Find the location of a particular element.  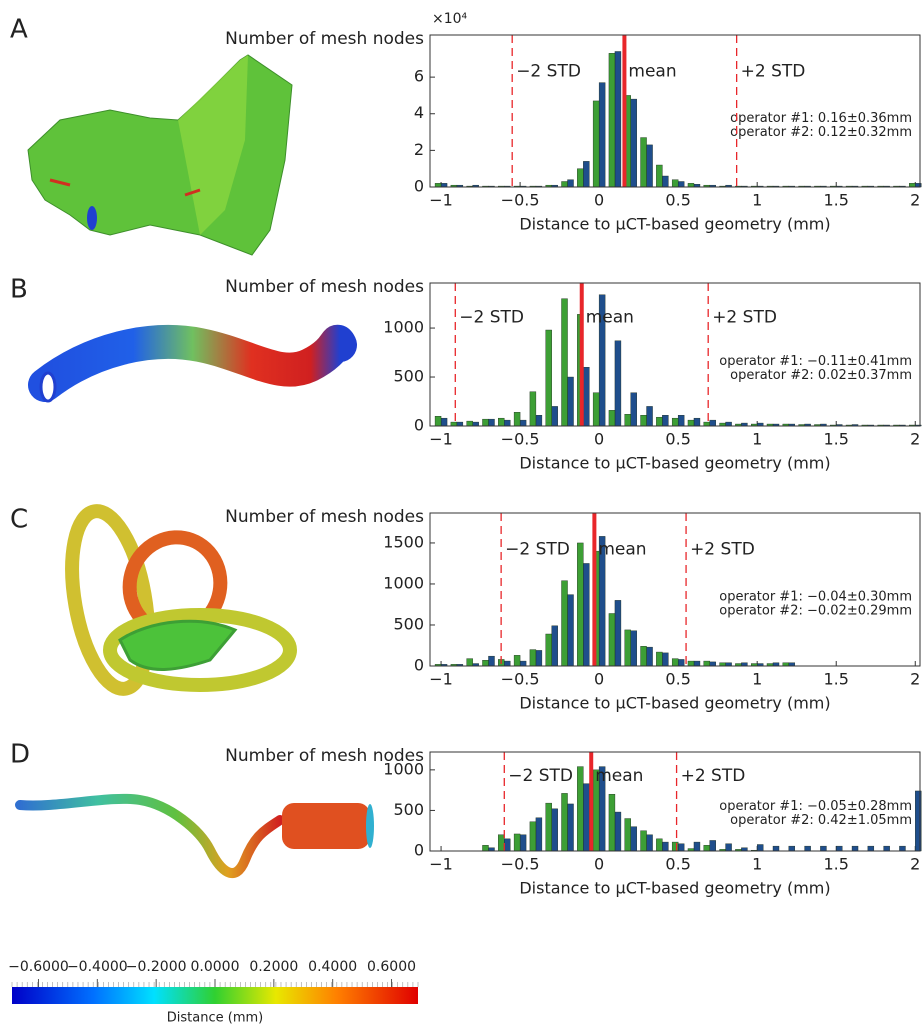

y-tick-label: 1500 is located at coordinates (403, 541).